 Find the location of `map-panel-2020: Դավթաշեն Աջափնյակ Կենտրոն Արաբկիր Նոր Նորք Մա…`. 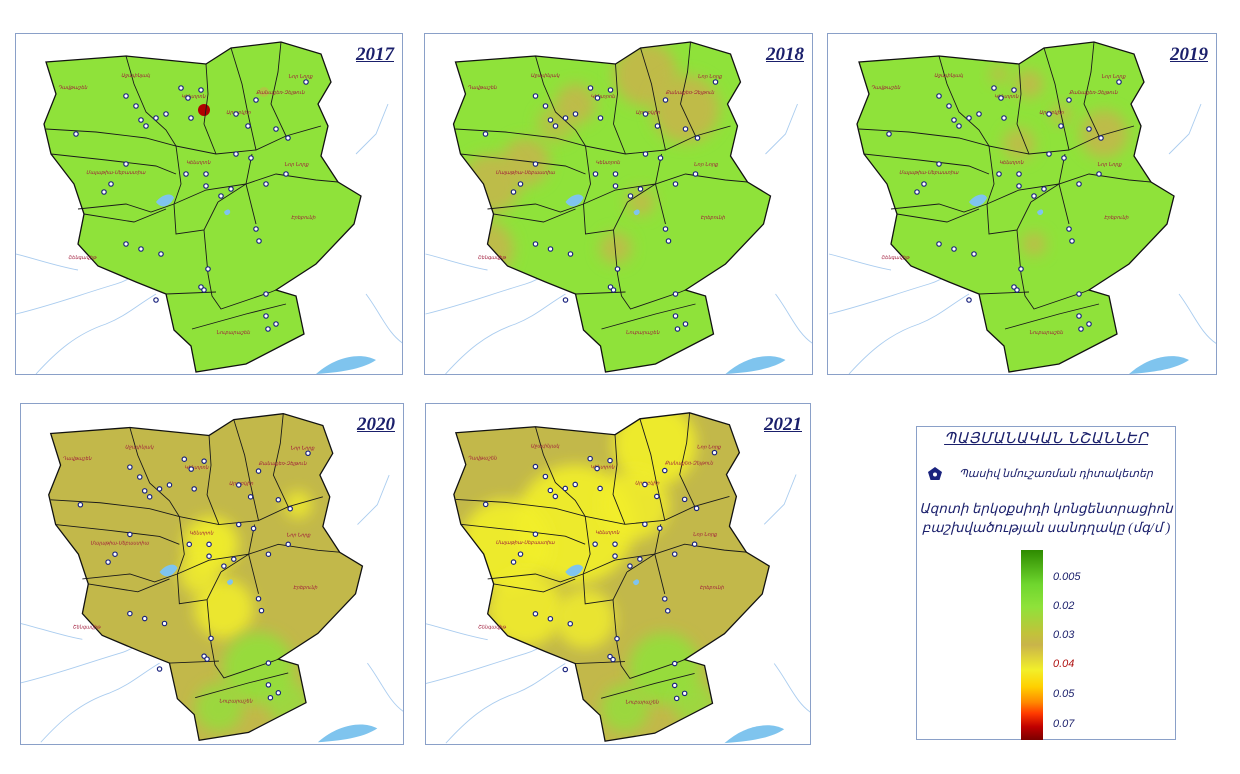

map-panel-2020: Դավթաշեն Աջափնյակ Կենտրոն Արաբկիր Նոր Նորք Մա… is located at coordinates (212, 574).